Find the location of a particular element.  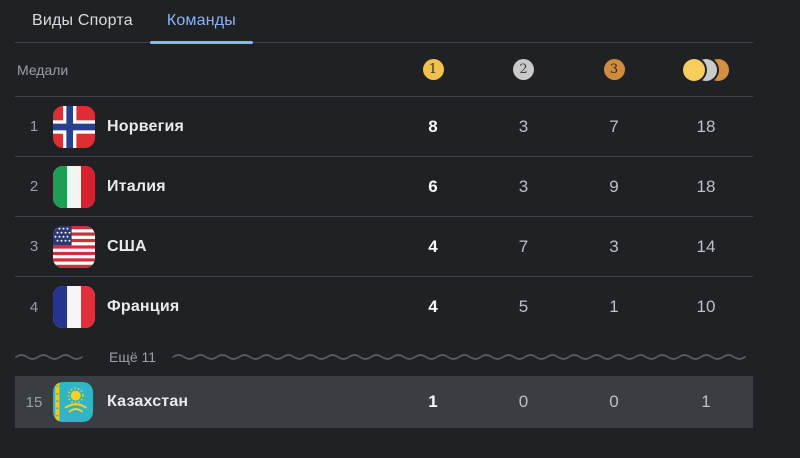

country-name: Италия is located at coordinates (136, 186).